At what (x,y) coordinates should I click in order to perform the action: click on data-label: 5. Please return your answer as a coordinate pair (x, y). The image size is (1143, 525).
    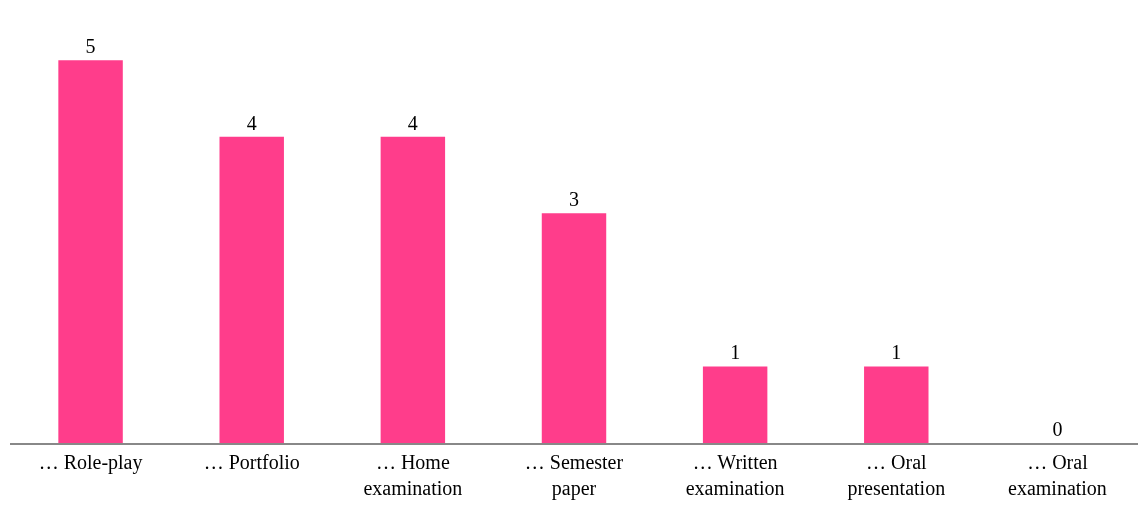
    Looking at the image, I should click on (90, 46).